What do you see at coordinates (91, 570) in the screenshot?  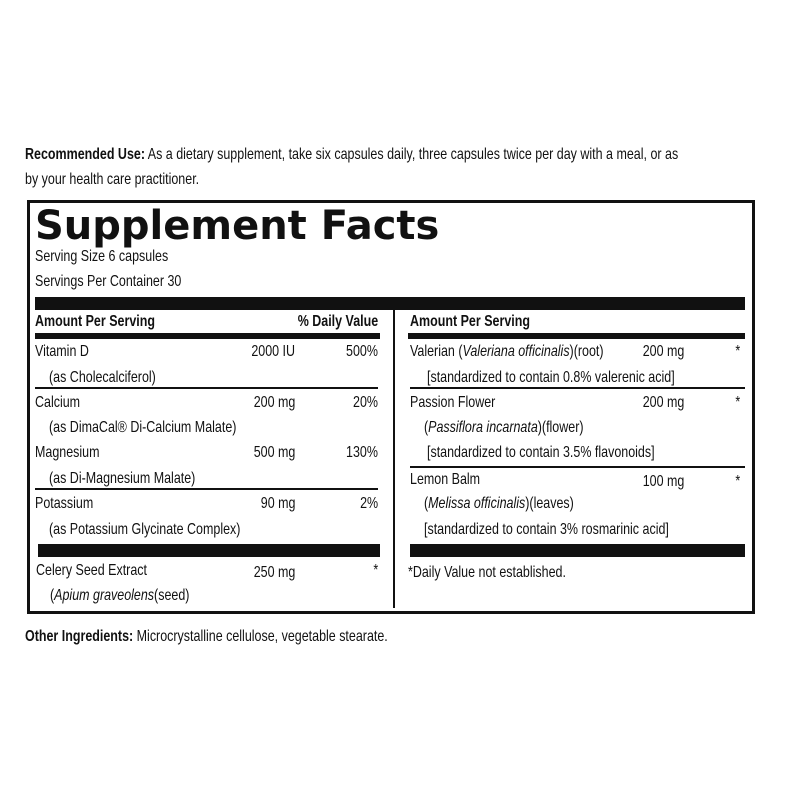 I see `nutrient-name: Celery Seed Extract` at bounding box center [91, 570].